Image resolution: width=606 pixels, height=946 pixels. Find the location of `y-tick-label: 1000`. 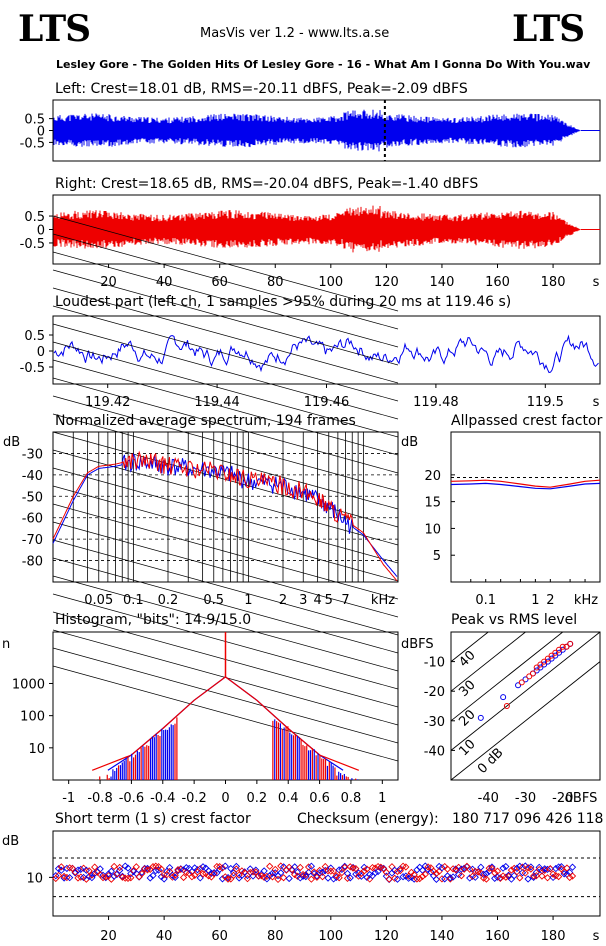

y-tick-label: 1000 is located at coordinates (28, 684).